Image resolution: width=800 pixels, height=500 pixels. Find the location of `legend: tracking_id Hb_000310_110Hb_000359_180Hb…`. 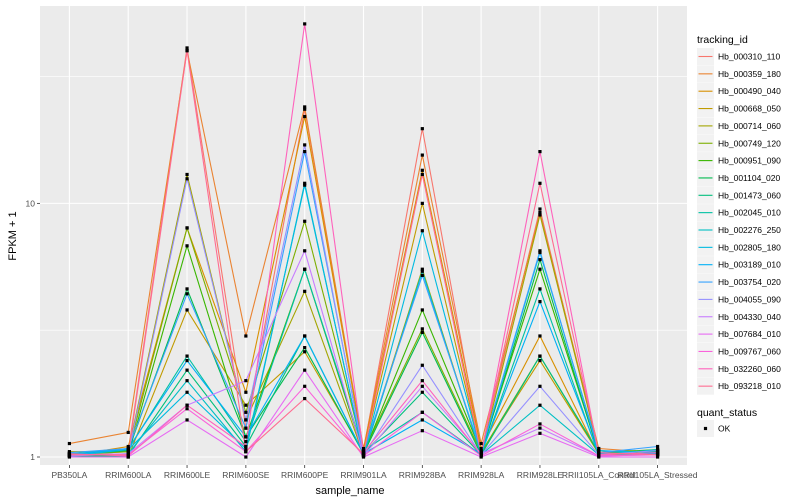

legend: tracking_id Hb_000310_110Hb_000359_180Hb… is located at coordinates (739, 235).